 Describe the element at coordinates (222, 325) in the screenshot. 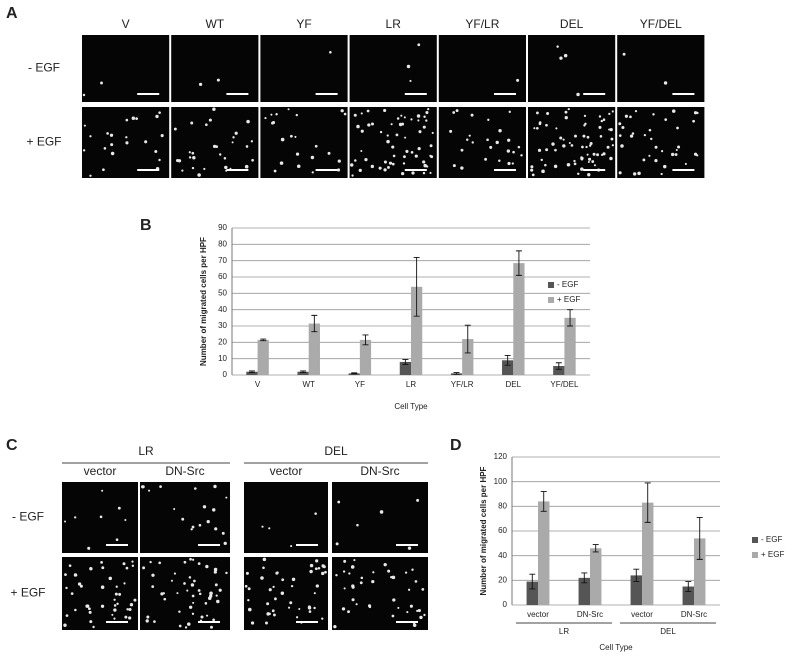

I see `y-tick-label: 30` at that location.